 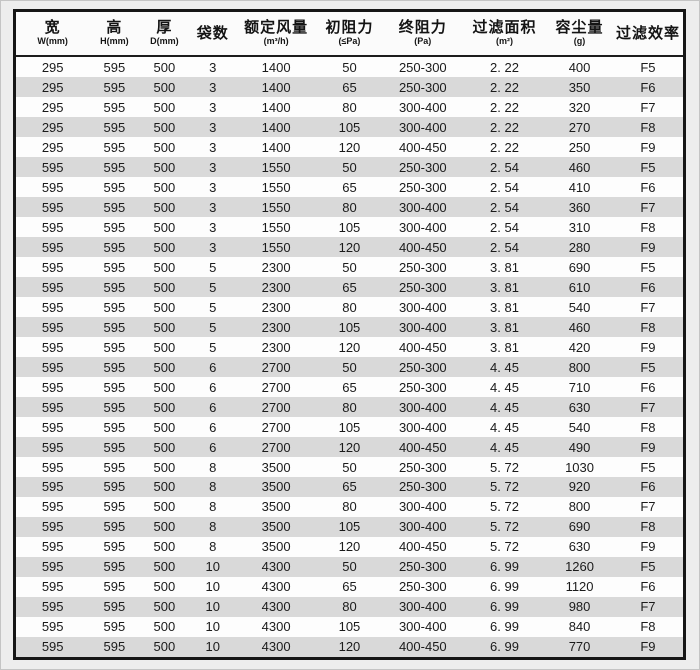 I want to click on header-unit: (m²), so click(x=505, y=41).